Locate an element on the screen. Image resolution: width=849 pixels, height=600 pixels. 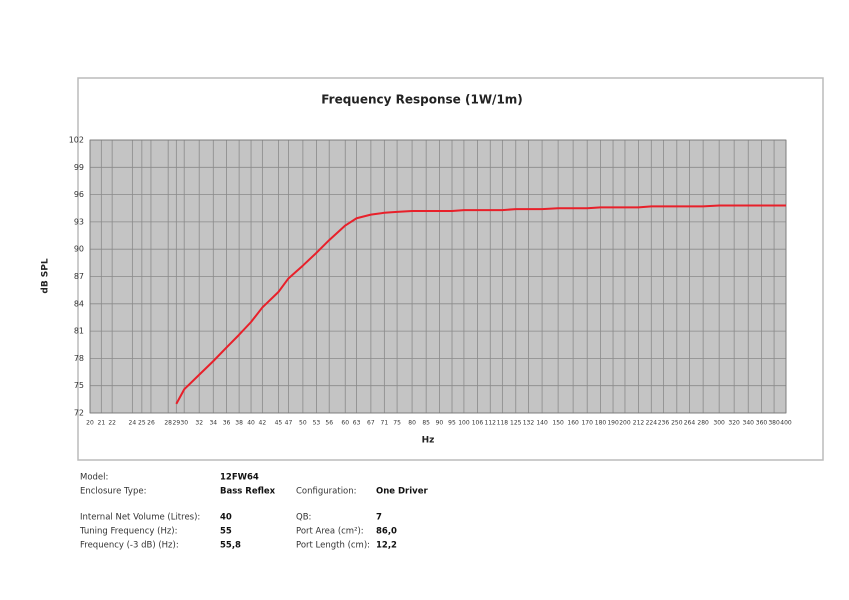
x-tick-label: 75 is located at coordinates (397, 423).